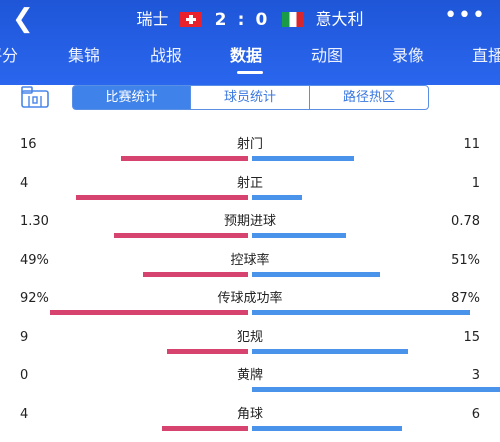 The width and height of the screenshot is (500, 442). Describe the element at coordinates (471, 144) in the screenshot. I see `away-stat-value: 11` at that location.